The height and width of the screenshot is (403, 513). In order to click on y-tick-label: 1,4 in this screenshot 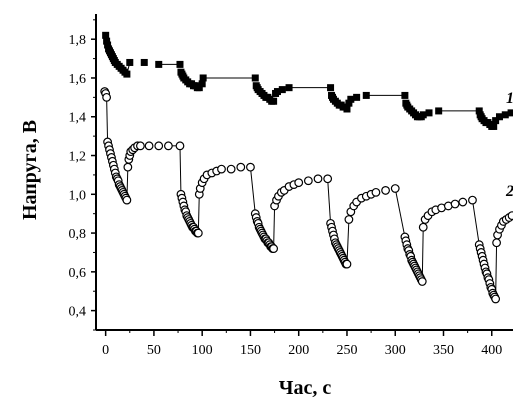, I will do `click(78, 118)`.